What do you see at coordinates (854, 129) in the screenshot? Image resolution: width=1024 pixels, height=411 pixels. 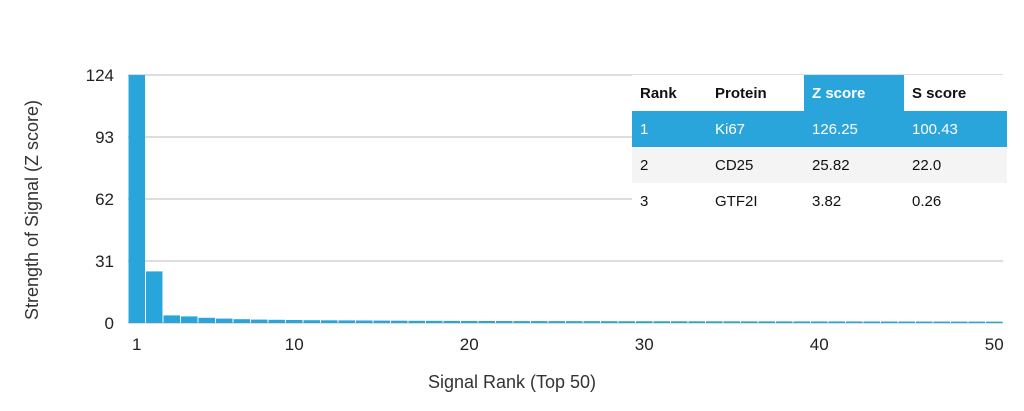 I see `cell-z-score: 126.25` at bounding box center [854, 129].